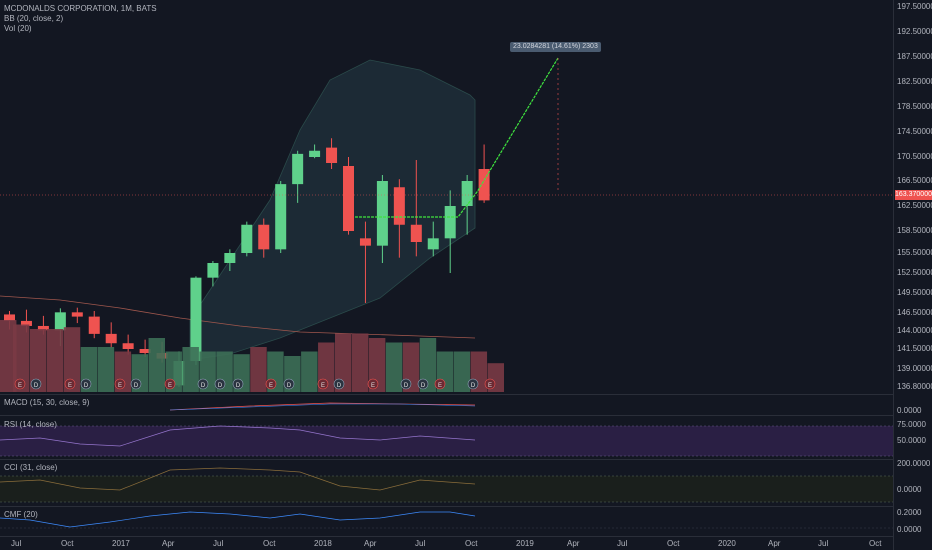 The width and height of the screenshot is (932, 550). I want to click on cmf-axis-label-0: 0.0000, so click(909, 529).